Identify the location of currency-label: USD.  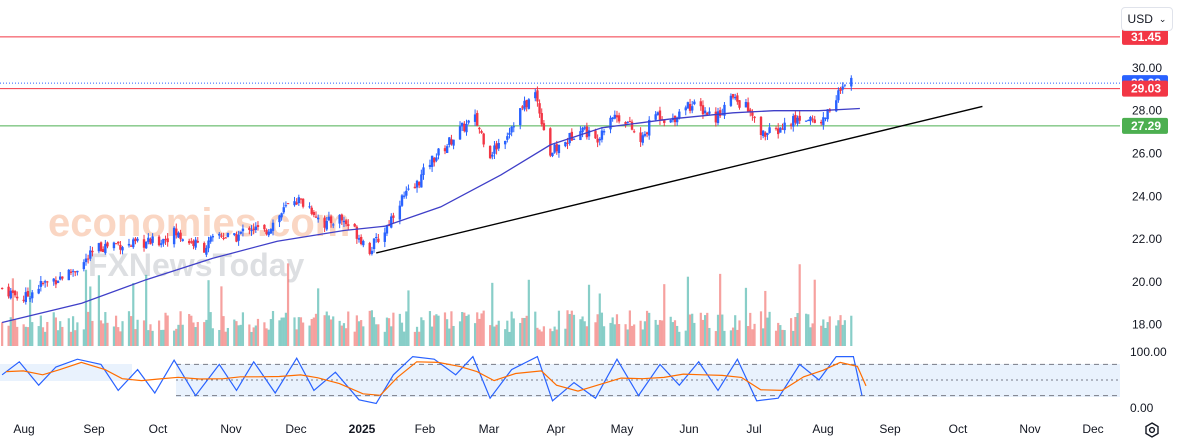
(1140, 19).